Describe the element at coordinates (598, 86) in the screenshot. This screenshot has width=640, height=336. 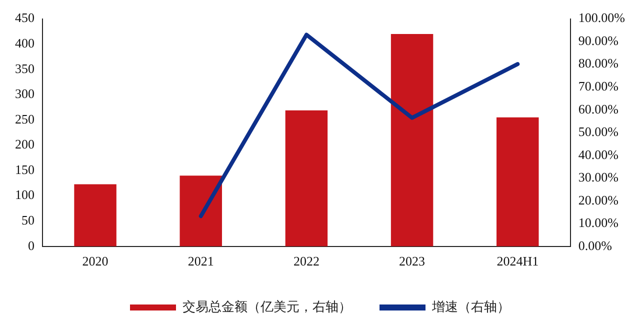
I see `y2-tick-label: 70.00%` at that location.